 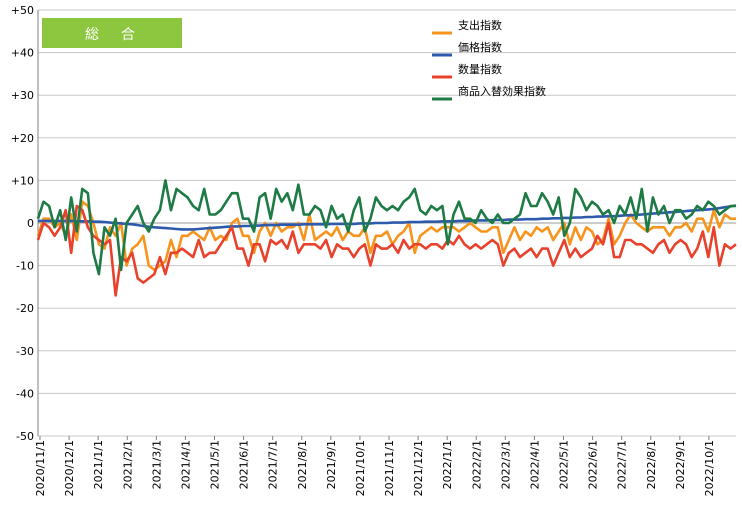 I want to click on y-tick-label: 0, so click(x=30, y=223).